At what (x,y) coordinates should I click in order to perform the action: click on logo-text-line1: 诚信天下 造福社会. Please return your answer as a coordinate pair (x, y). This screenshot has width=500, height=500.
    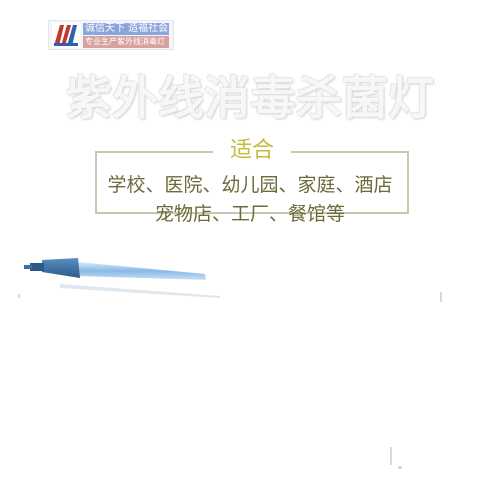
    Looking at the image, I should click on (126, 29).